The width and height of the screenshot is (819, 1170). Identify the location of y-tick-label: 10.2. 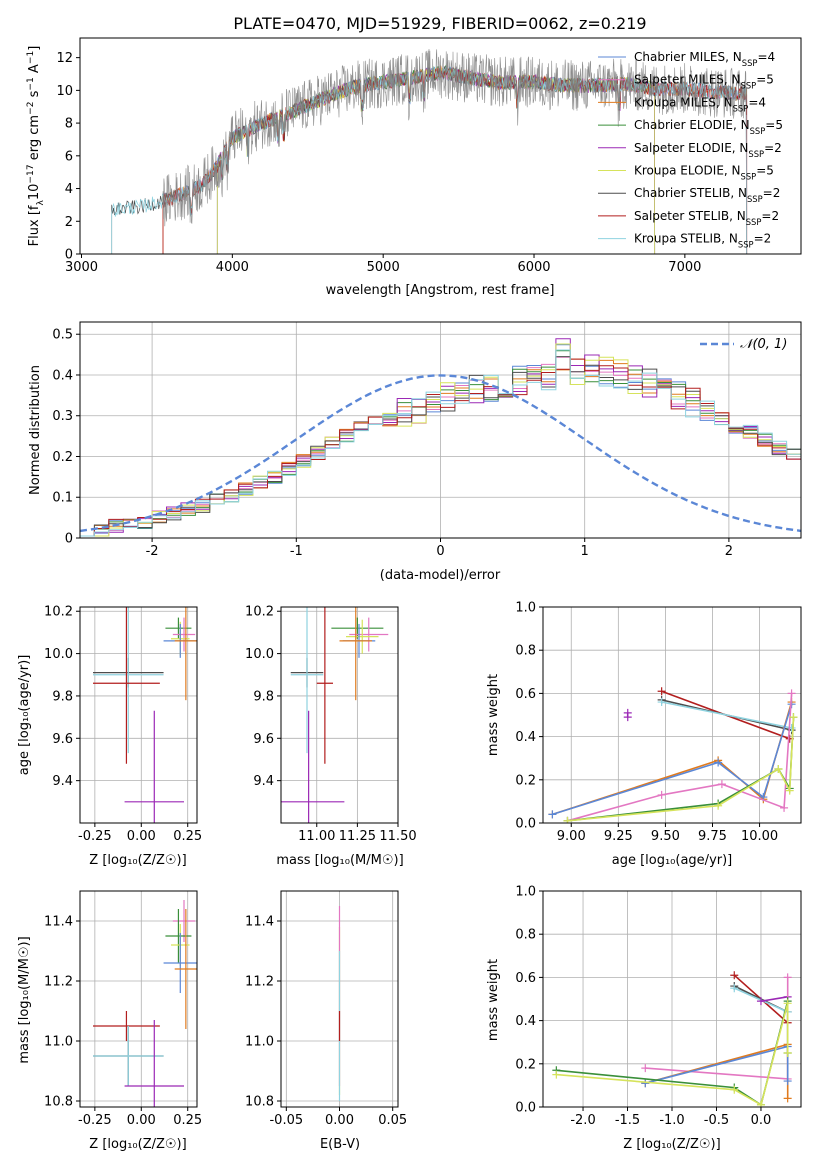
(58, 612).